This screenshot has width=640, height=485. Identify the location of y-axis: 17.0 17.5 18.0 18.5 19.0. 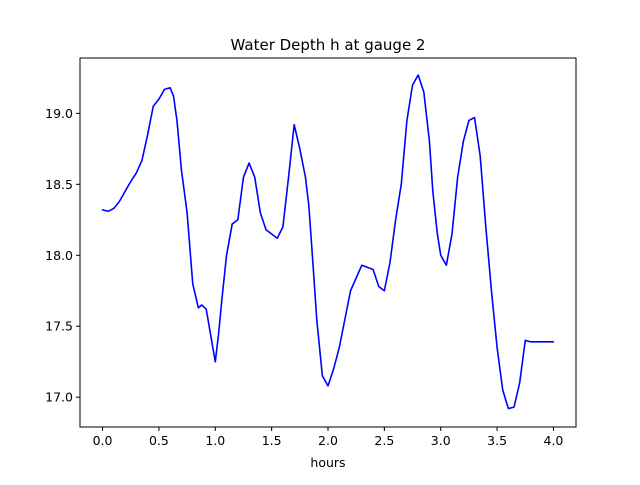
(62, 255).